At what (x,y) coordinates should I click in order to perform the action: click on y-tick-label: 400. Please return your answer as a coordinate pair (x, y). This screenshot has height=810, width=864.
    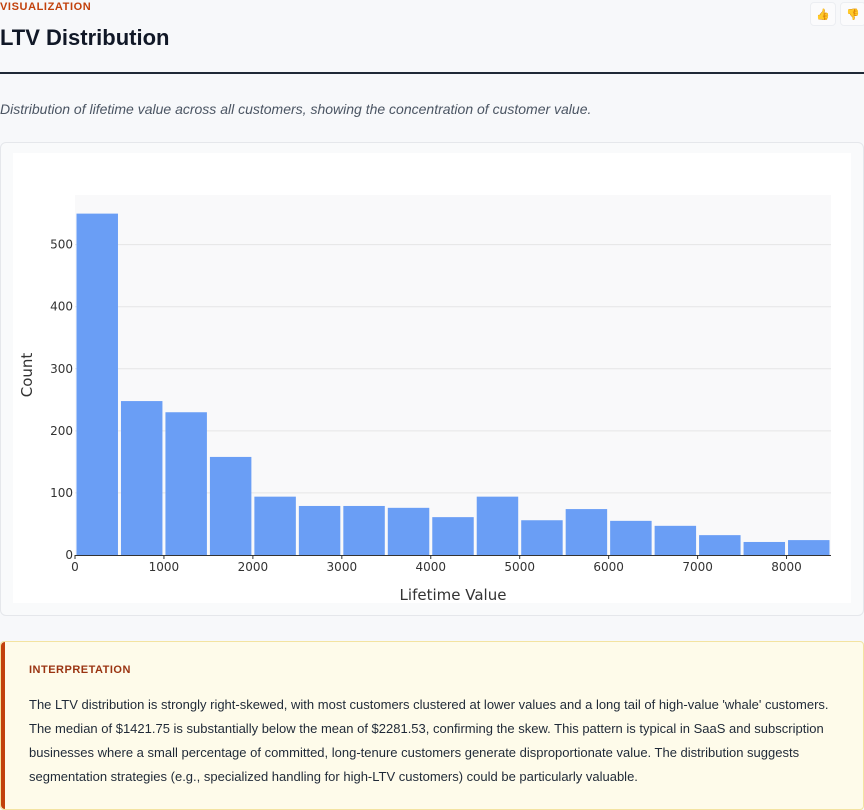
    Looking at the image, I should click on (61, 307).